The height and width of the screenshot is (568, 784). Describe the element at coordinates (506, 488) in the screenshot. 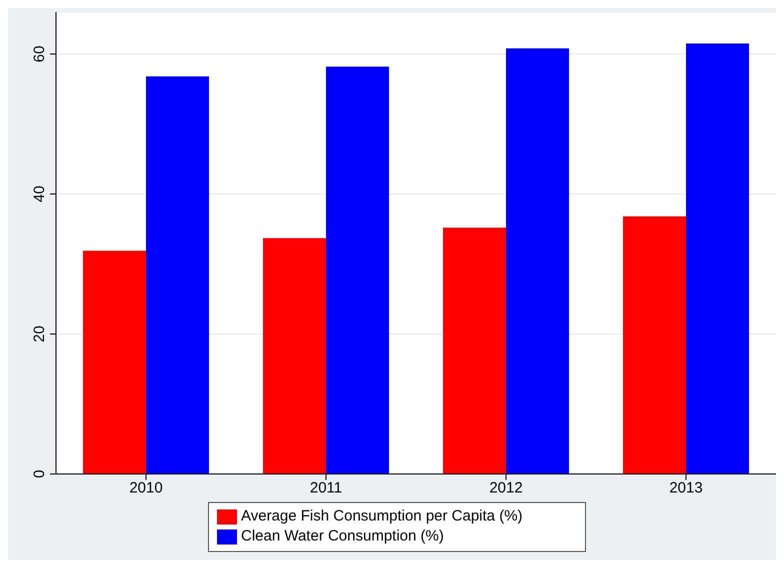

I see `x-tick-label: 2012` at that location.